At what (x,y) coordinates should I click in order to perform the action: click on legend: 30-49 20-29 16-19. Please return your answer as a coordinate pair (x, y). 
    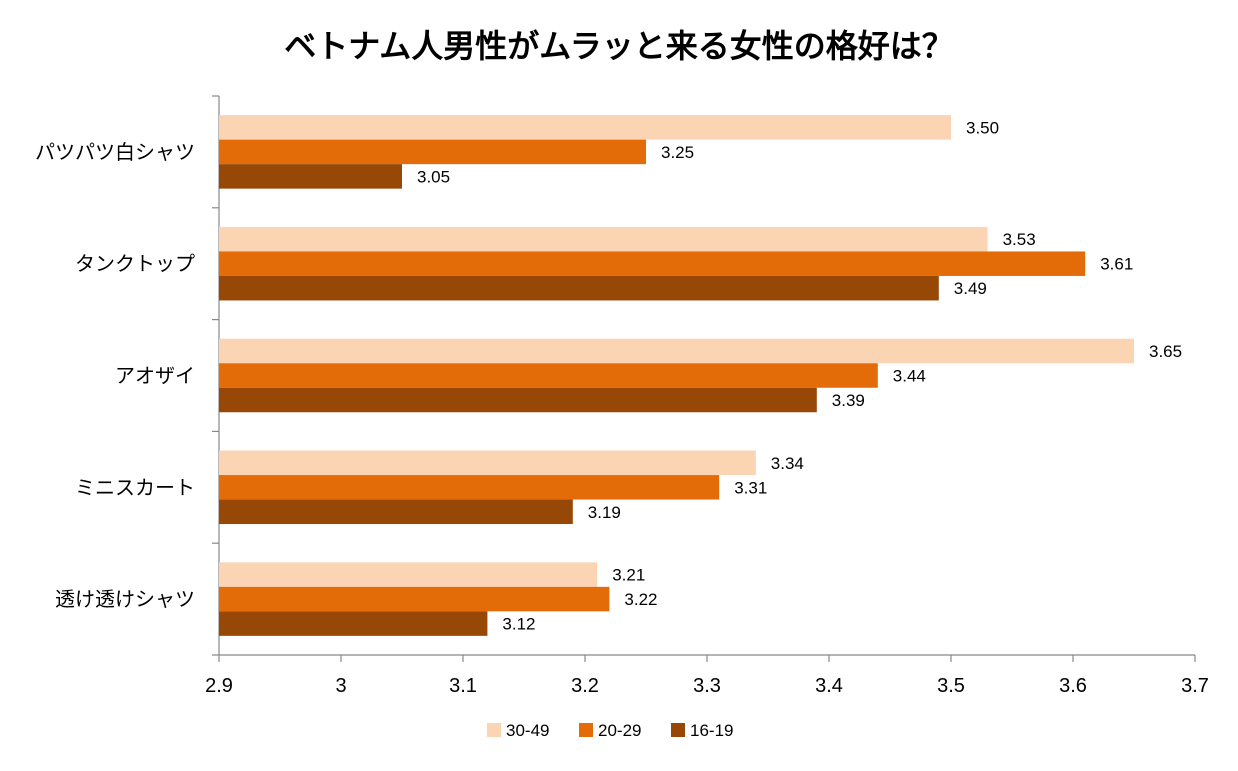
    Looking at the image, I should click on (610, 730).